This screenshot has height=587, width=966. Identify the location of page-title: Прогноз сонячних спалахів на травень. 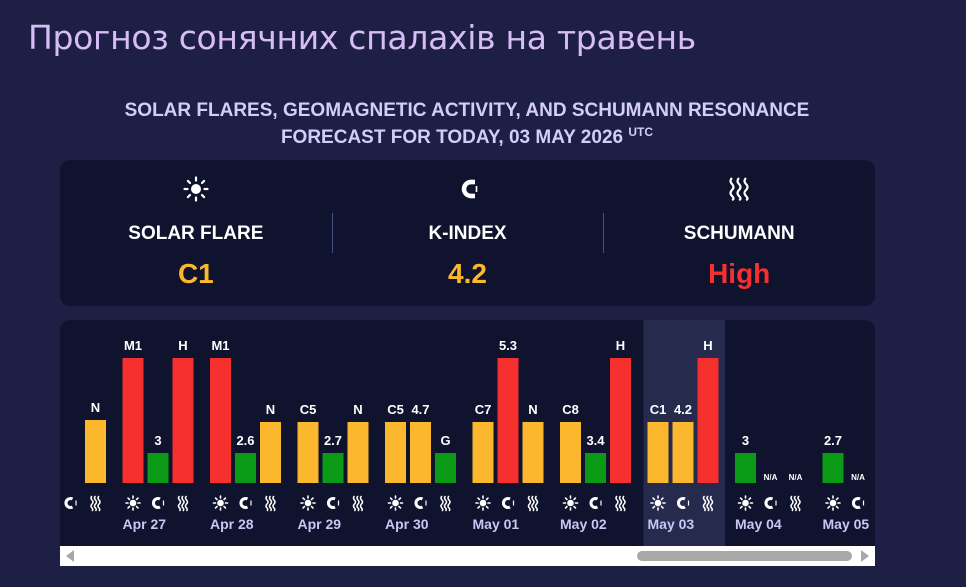
(362, 37).